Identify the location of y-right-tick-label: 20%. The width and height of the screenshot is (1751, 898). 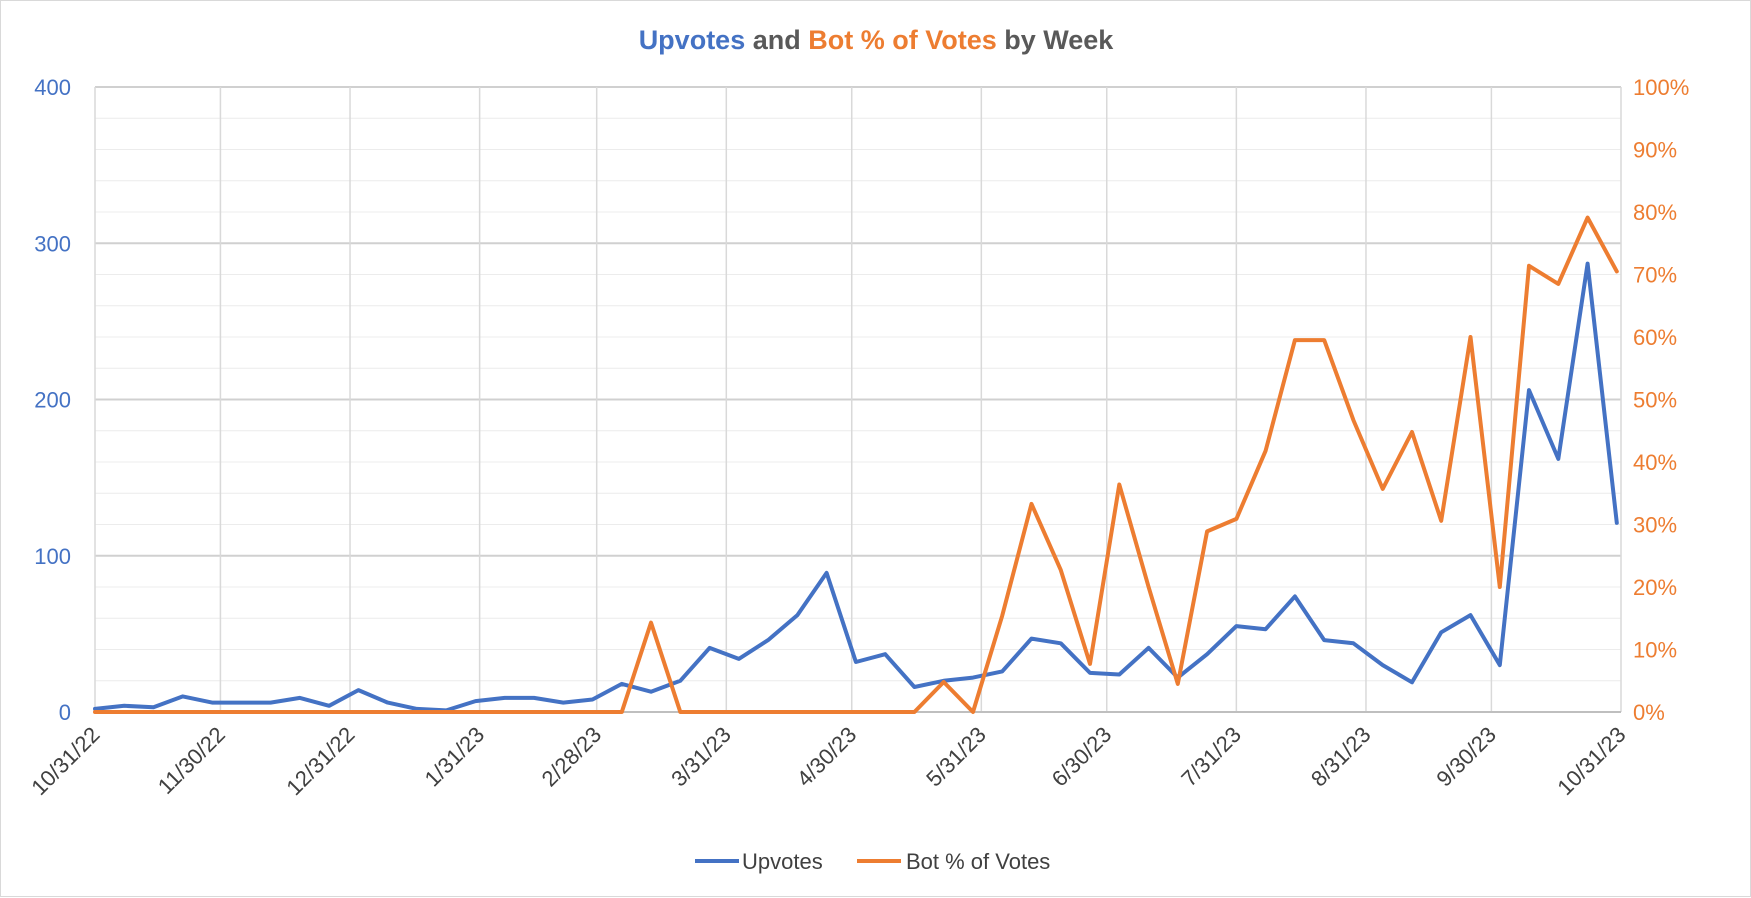
(1655, 587).